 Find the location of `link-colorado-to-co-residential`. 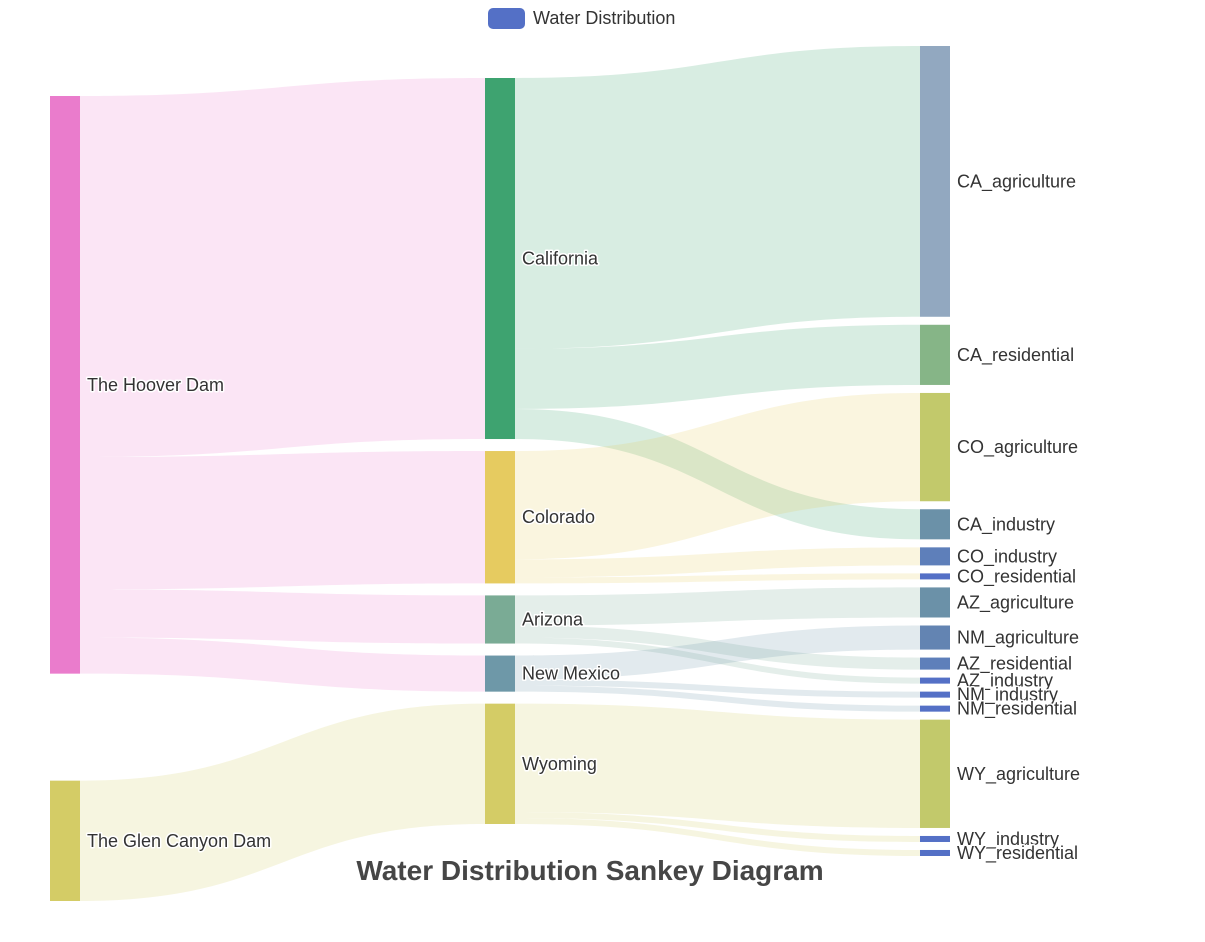

link-colorado-to-co-residential is located at coordinates (717, 578).